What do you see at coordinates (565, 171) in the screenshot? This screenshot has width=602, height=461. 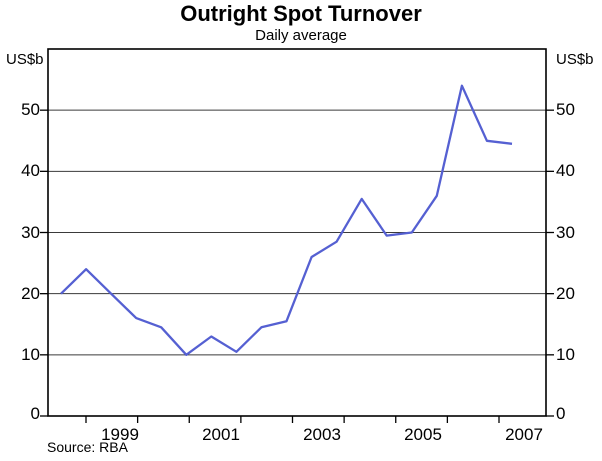 I see `y-axis-label-right-40: 40` at bounding box center [565, 171].